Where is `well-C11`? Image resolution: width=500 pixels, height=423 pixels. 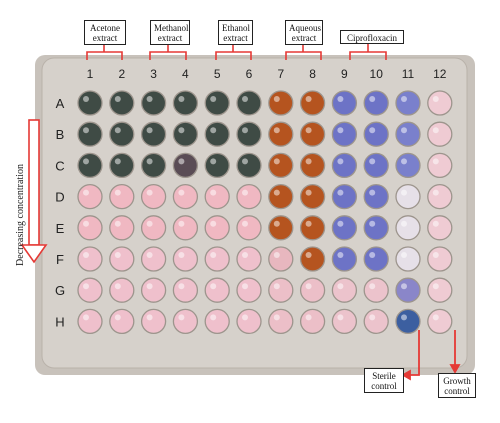 well-C11 is located at coordinates (408, 165).